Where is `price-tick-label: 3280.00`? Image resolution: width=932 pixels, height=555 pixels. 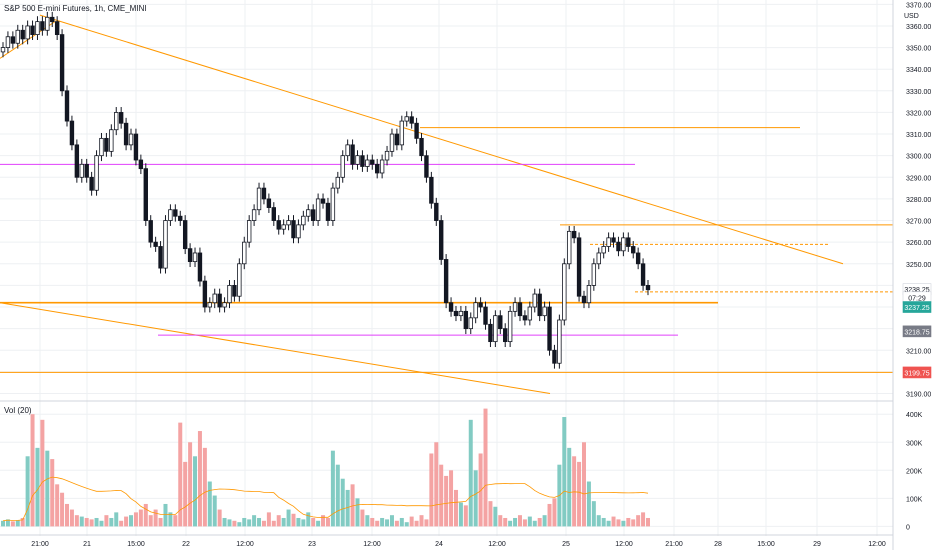 price-tick-label: 3280.00 is located at coordinates (918, 200).